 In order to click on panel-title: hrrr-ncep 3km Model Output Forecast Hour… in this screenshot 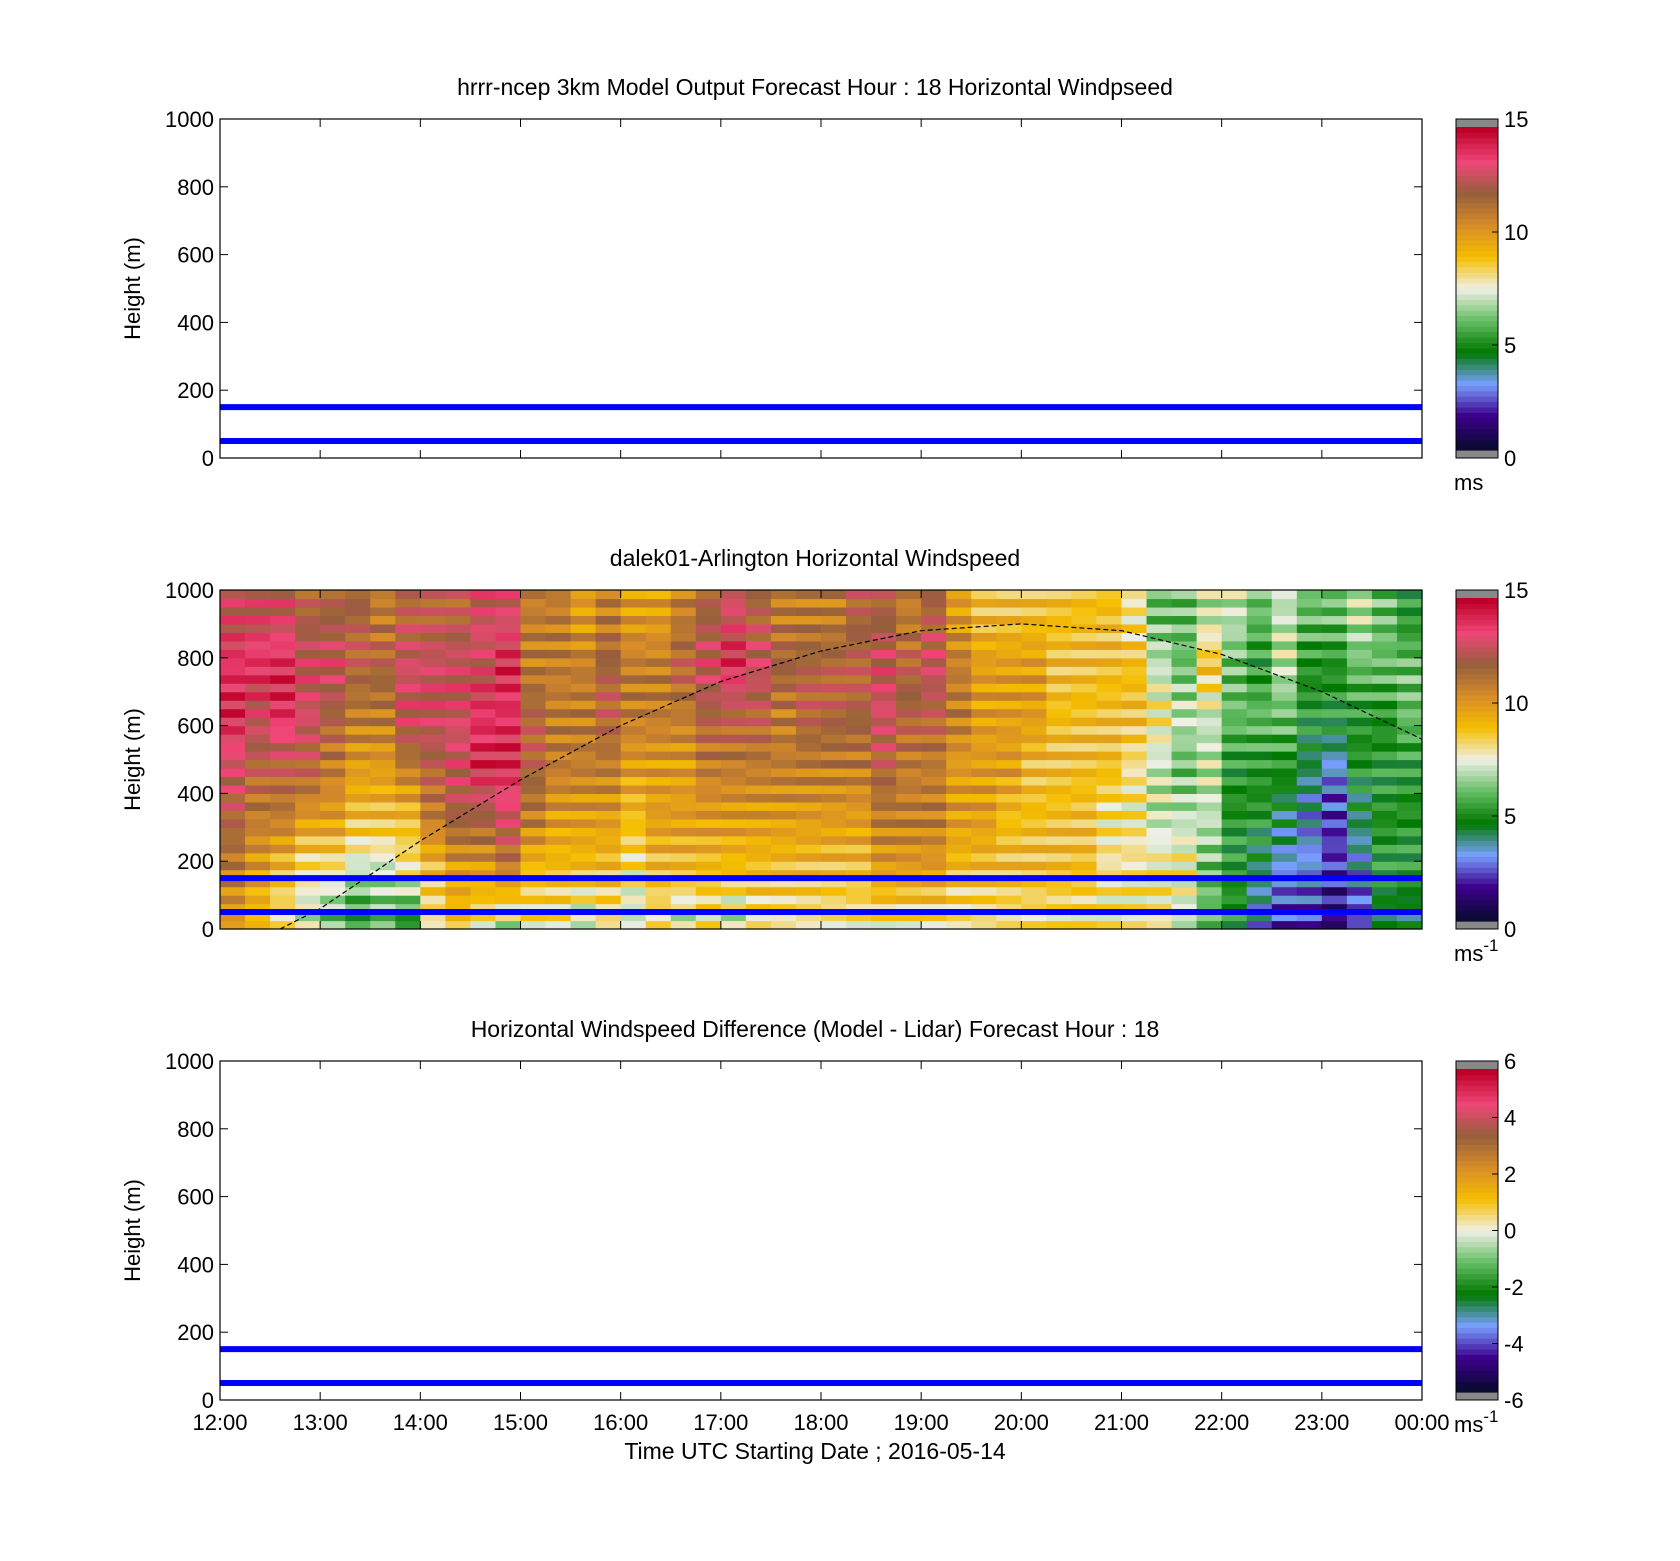, I will do `click(815, 87)`.